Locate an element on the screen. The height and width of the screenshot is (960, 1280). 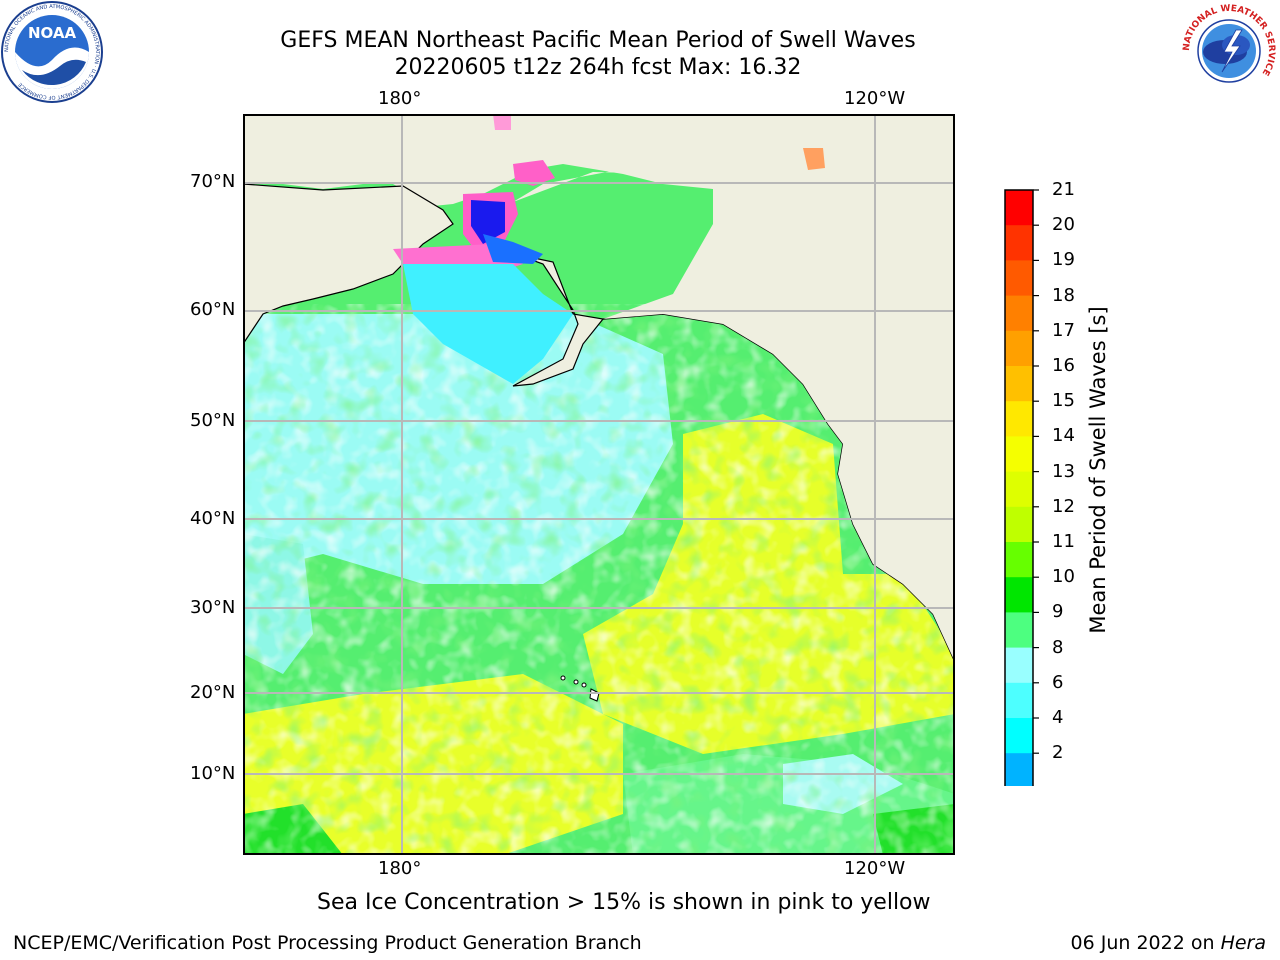
footer-system: Hera is located at coordinates (1243, 943).